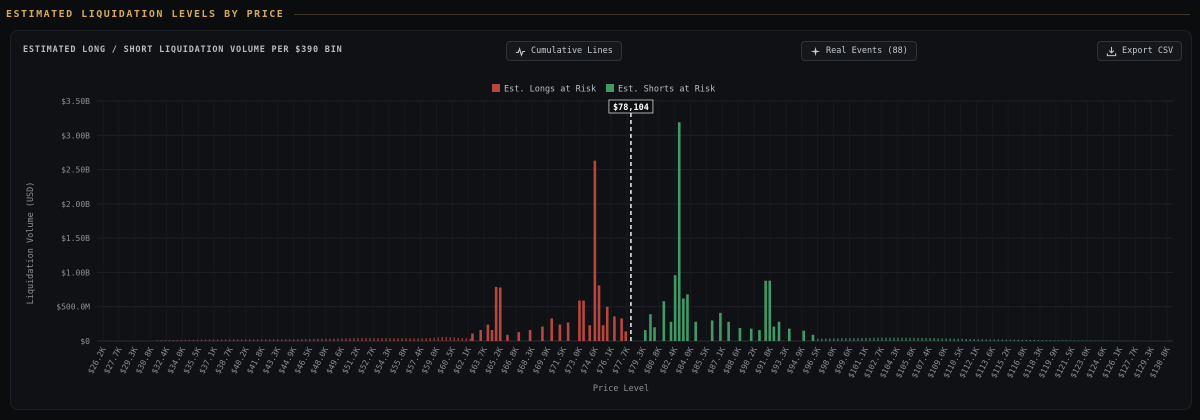 Image resolution: width=1200 pixels, height=420 pixels. What do you see at coordinates (1111, 51) in the screenshot?
I see `download-icon` at bounding box center [1111, 51].